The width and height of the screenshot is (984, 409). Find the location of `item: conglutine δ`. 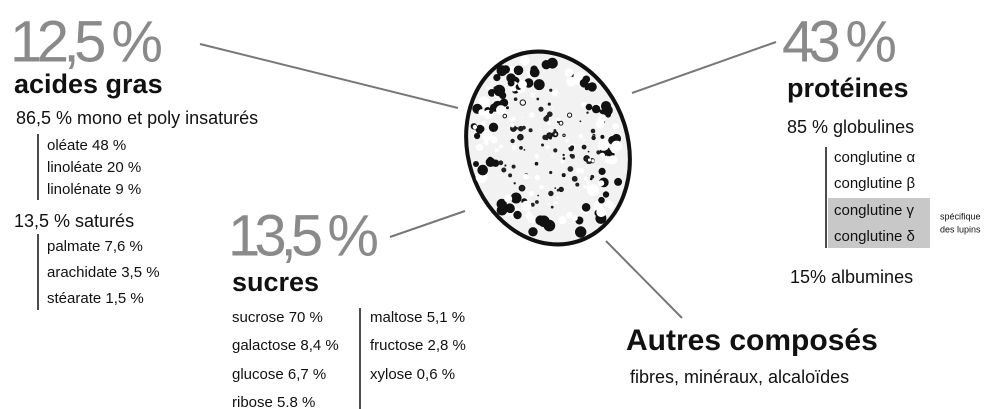

item: conglutine δ is located at coordinates (874, 236).